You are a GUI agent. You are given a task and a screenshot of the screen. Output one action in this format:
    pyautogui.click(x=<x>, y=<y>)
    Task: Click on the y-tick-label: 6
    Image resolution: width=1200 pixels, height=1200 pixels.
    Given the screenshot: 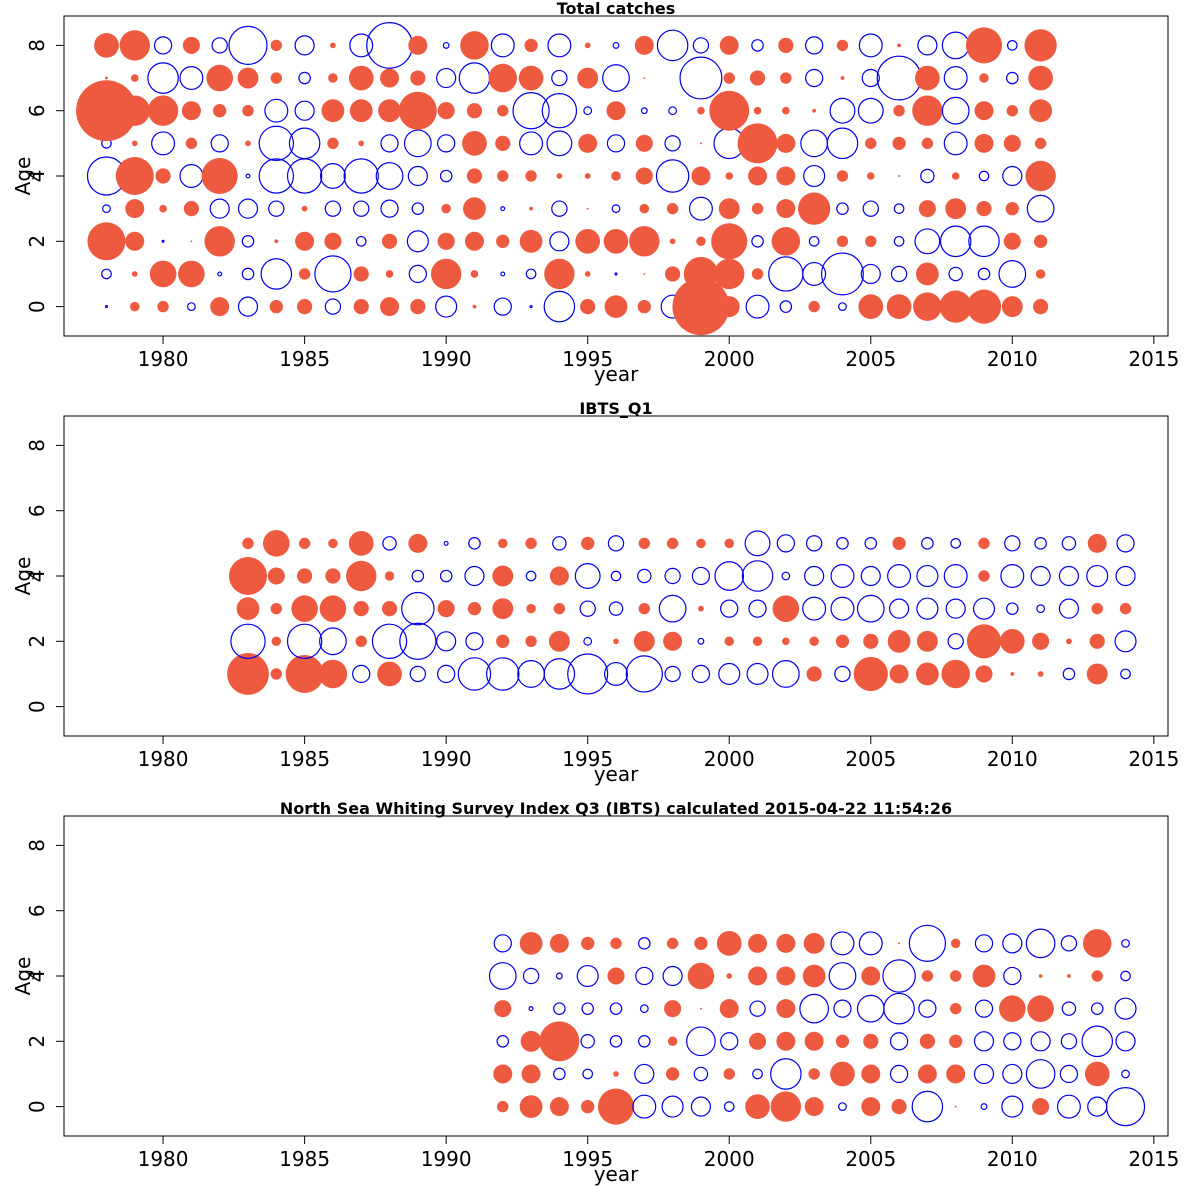 What is the action you would take?
    pyautogui.click(x=37, y=510)
    